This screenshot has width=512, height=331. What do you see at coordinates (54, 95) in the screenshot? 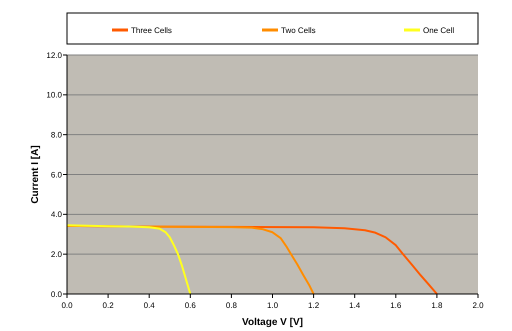
I see `y-tick-label: 10.0` at bounding box center [54, 95].